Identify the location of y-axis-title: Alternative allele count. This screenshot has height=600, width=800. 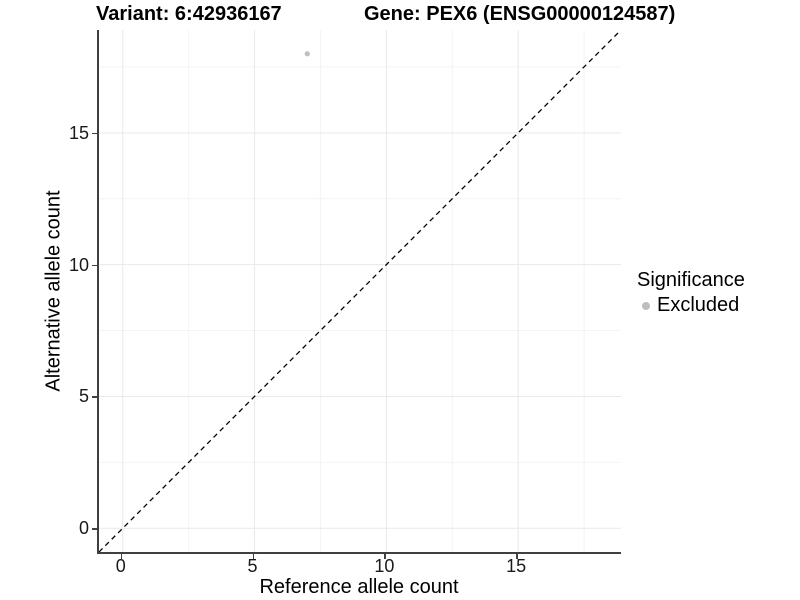
(53, 291).